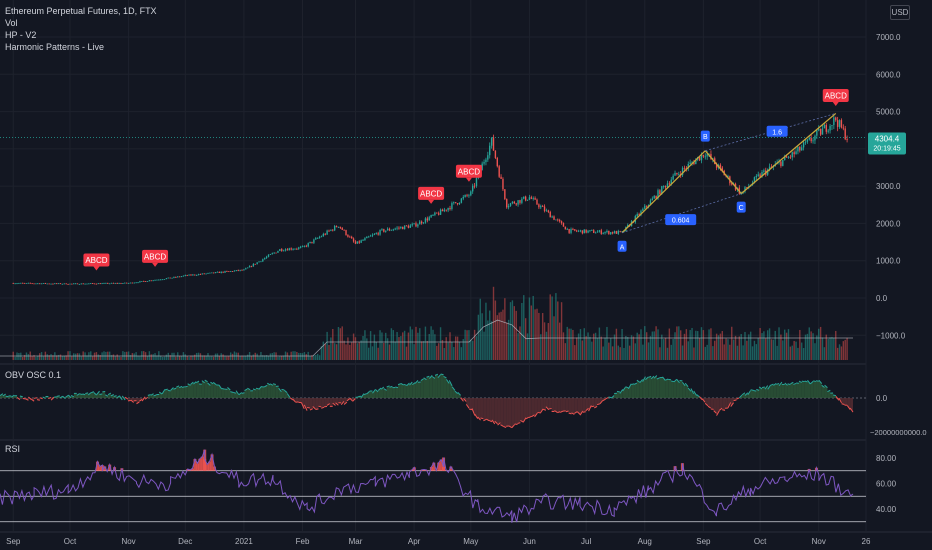 The image size is (932, 550). What do you see at coordinates (886, 509) in the screenshot?
I see `rsi-tick-label: 40.00` at bounding box center [886, 509].